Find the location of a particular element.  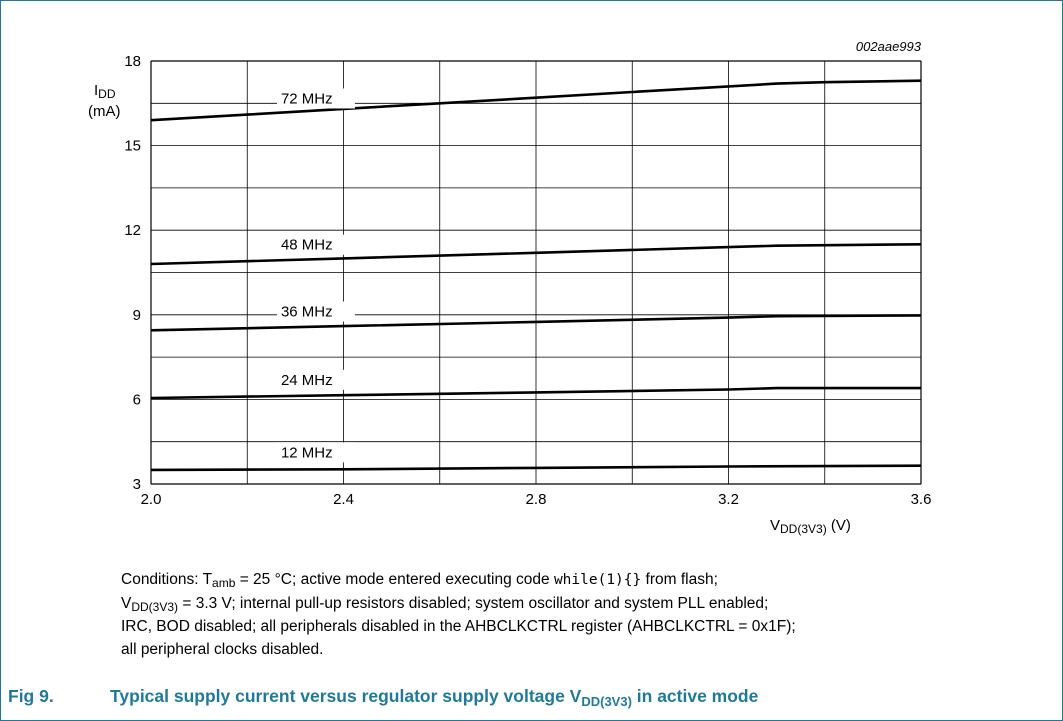

x-tick-label: 3.6 is located at coordinates (921, 499).